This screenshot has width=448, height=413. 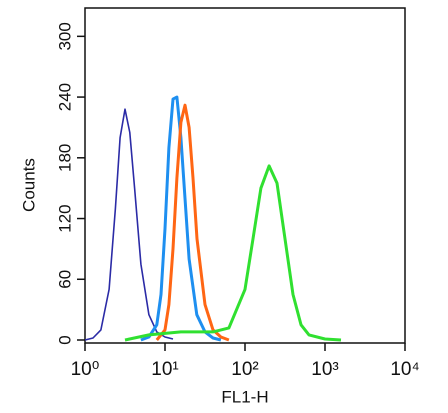 What do you see at coordinates (28, 185) in the screenshot?
I see `y-axis-label: Counts` at bounding box center [28, 185].